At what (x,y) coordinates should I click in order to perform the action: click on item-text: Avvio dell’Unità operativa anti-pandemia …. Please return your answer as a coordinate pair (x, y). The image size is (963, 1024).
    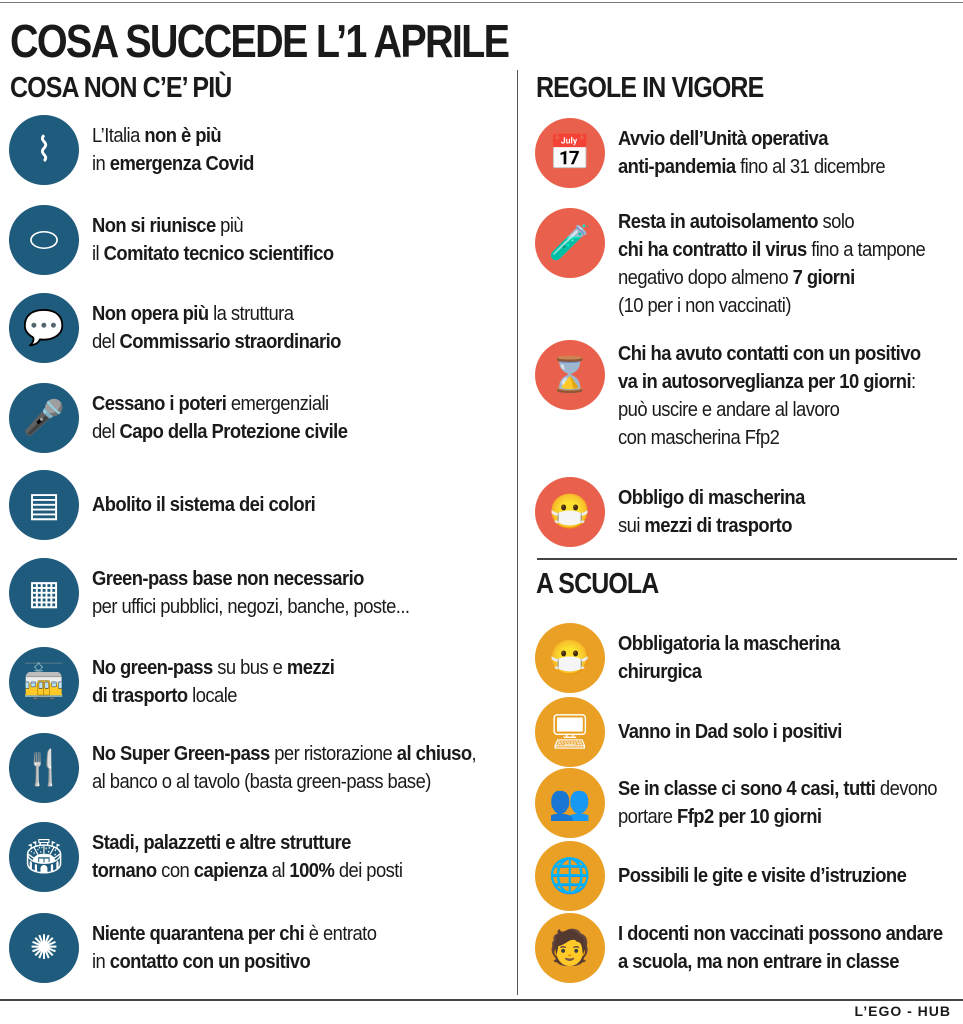
    Looking at the image, I should click on (752, 153).